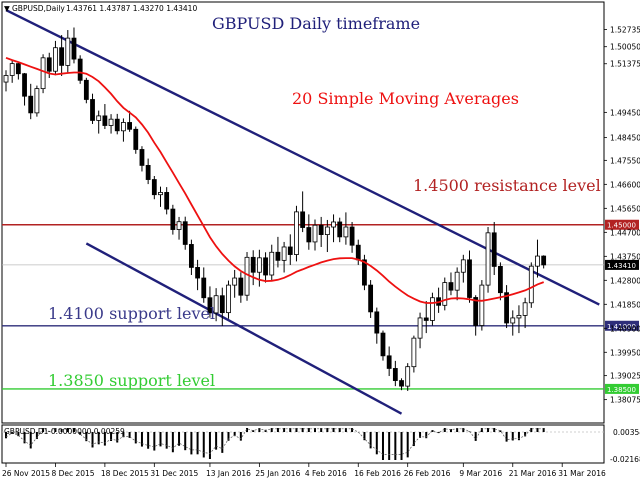 This screenshot has height=480, width=640. I want to click on y-tick-label: 1.51375, so click(625, 64).